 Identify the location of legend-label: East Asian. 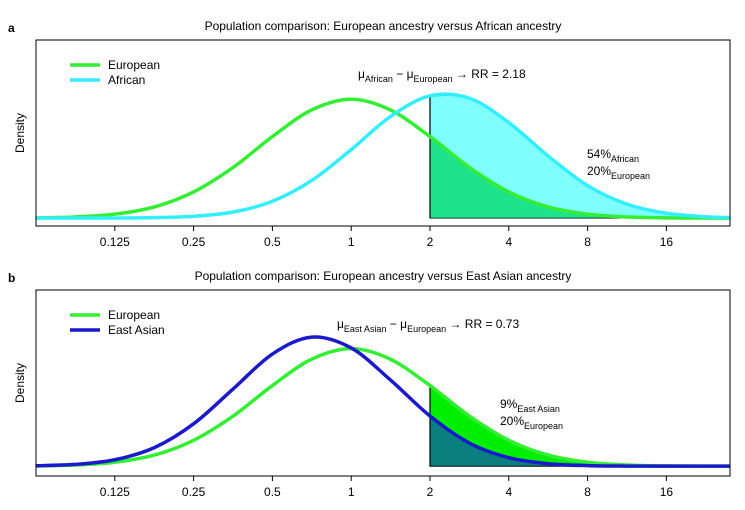
(136, 330).